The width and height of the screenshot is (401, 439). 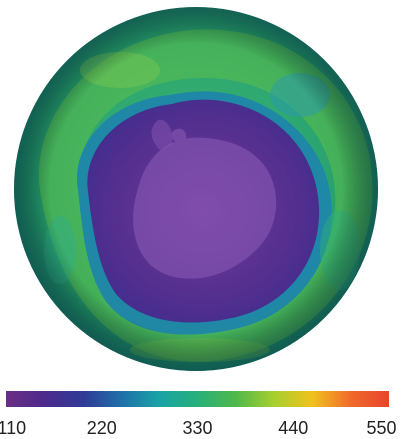 What do you see at coordinates (381, 428) in the screenshot?
I see `scale-tick-label: 550` at bounding box center [381, 428].